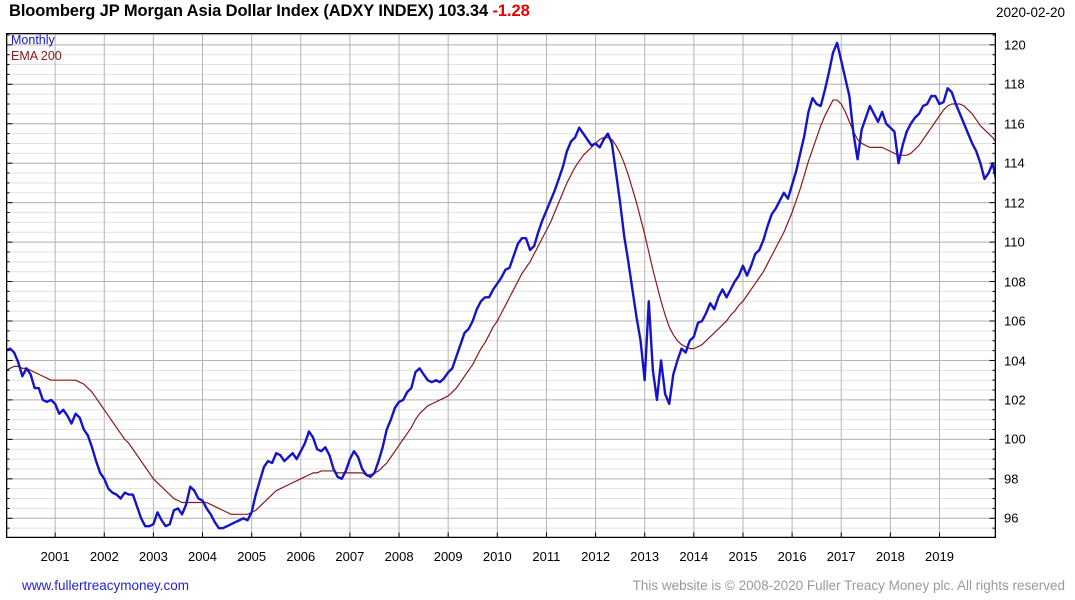 The width and height of the screenshot is (1075, 600). What do you see at coordinates (1039, 300) in the screenshot?
I see `y-axis: 96 98 100 102 104 106 108 110 112 114 116 118 120` at bounding box center [1039, 300].